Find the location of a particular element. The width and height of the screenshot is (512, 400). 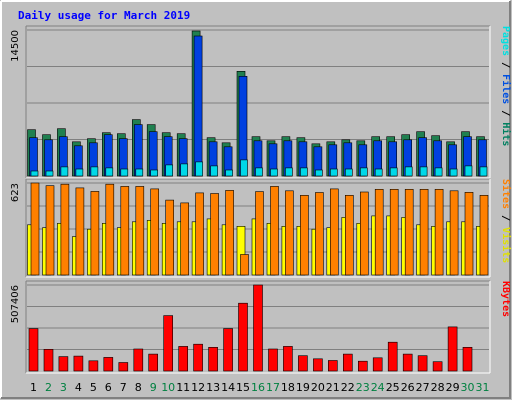

day-label: 4 is located at coordinates (78, 387).